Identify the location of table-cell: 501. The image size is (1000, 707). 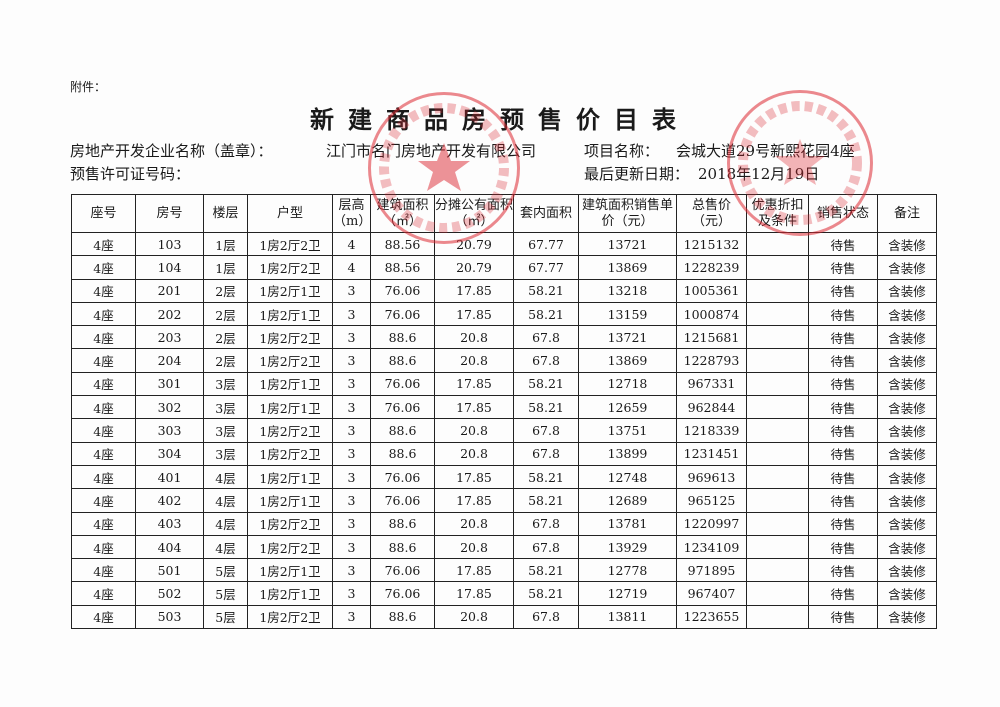
(169, 570).